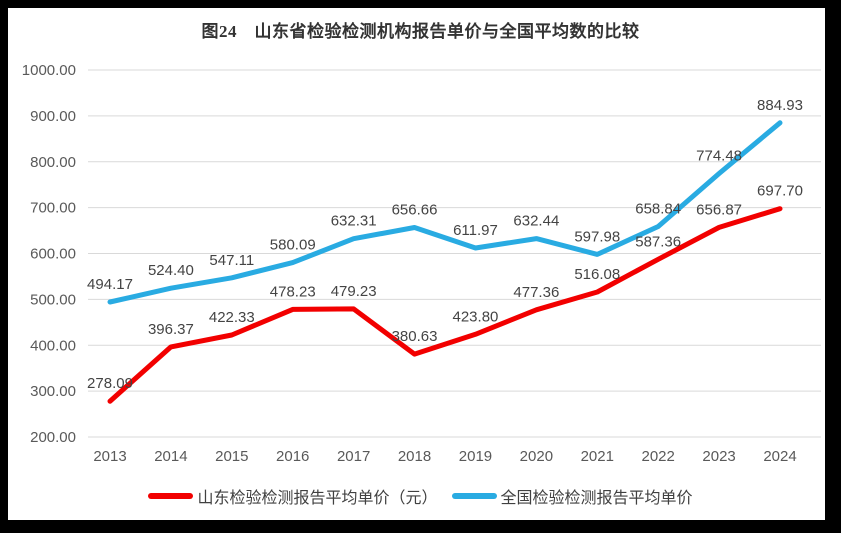 The height and width of the screenshot is (533, 841). What do you see at coordinates (53, 345) in the screenshot?
I see `y-axis-tick-label: 400.00` at bounding box center [53, 345].